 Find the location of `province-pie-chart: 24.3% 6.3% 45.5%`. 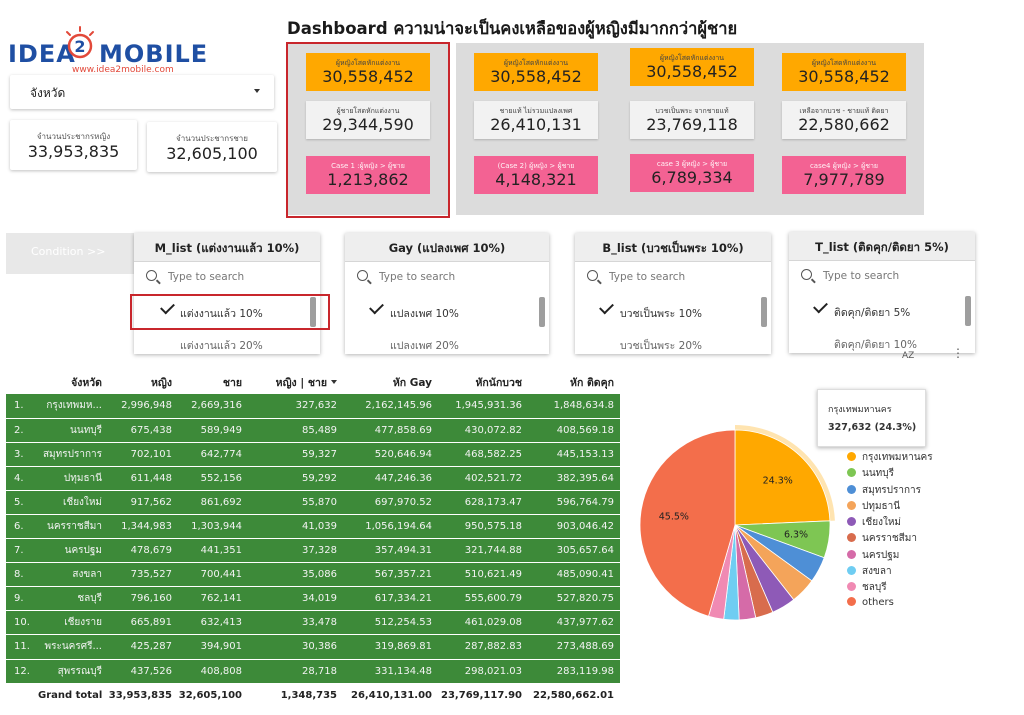

province-pie-chart: 24.3% 6.3% 45.5% is located at coordinates (735, 525).